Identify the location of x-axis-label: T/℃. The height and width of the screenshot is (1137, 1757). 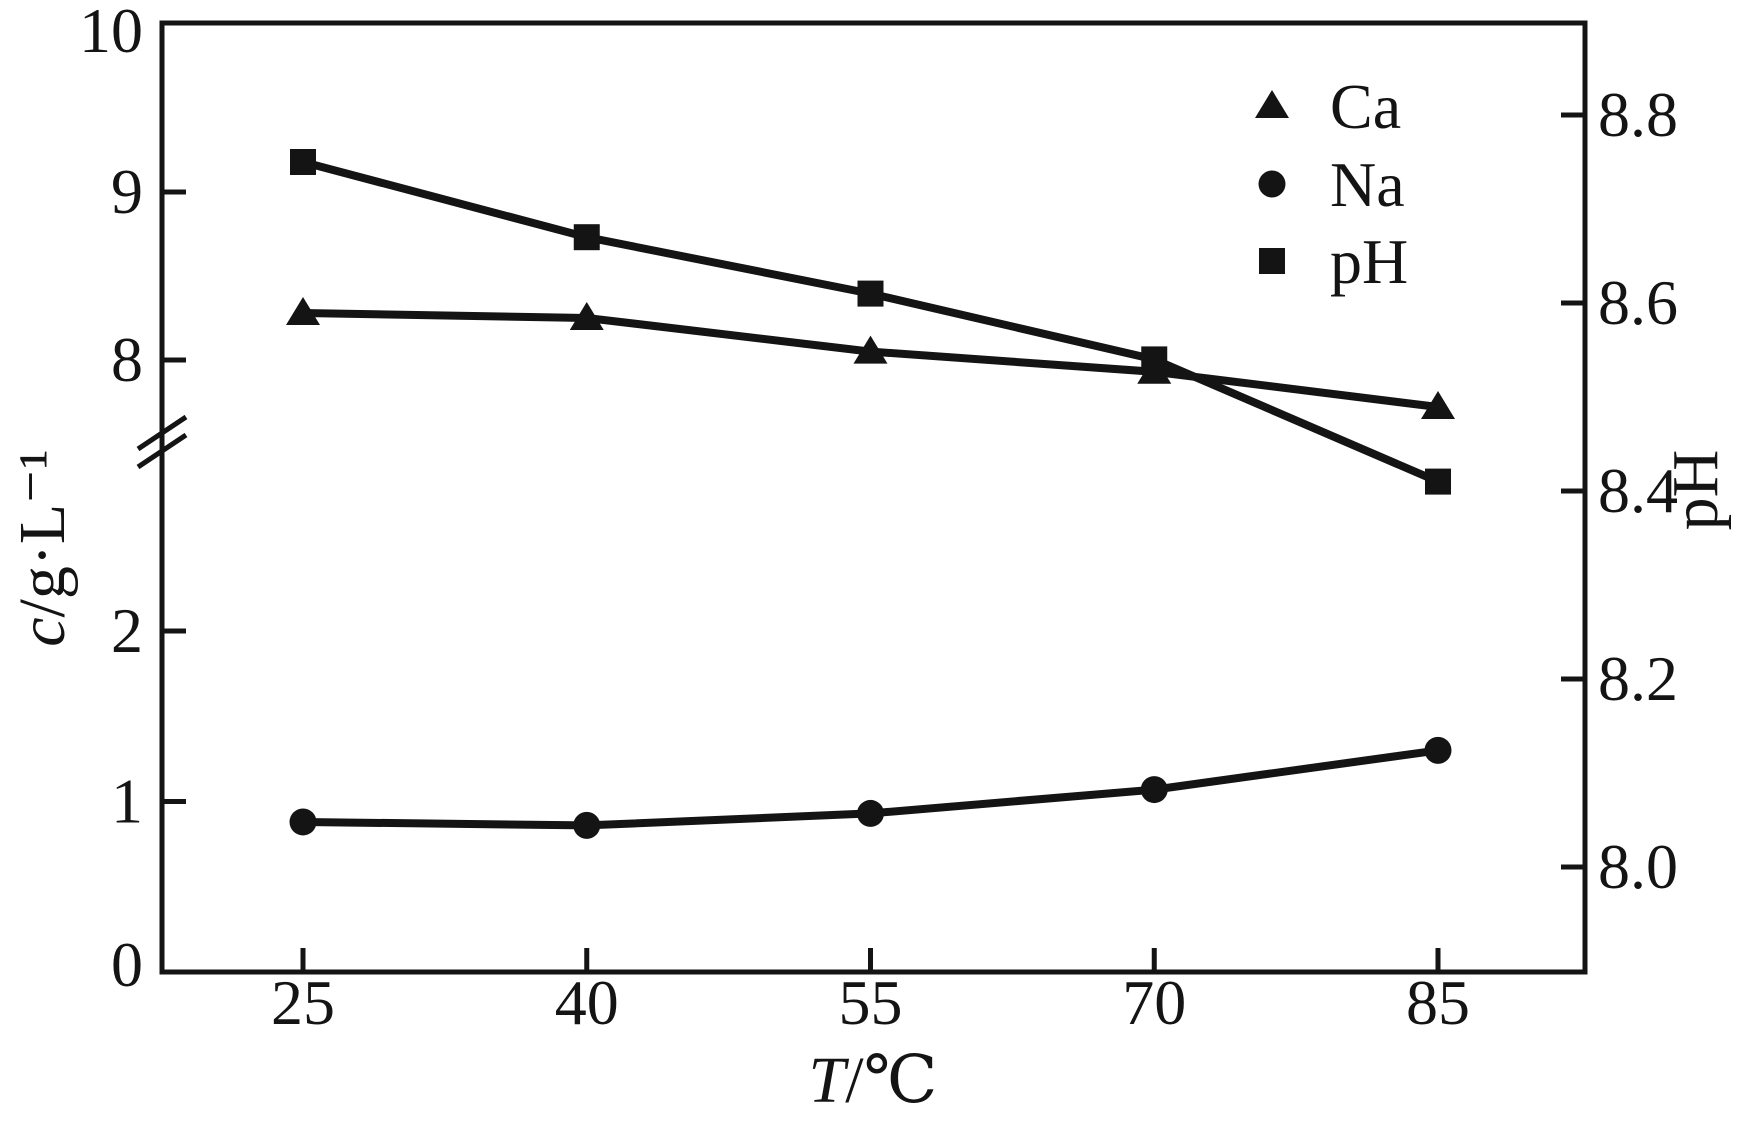
(873, 1080).